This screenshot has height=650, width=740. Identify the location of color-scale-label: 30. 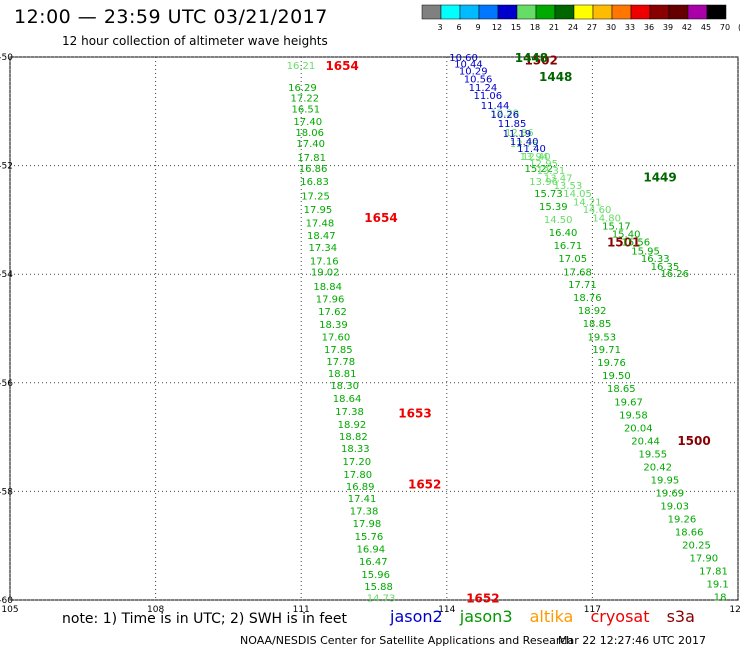
(611, 27).